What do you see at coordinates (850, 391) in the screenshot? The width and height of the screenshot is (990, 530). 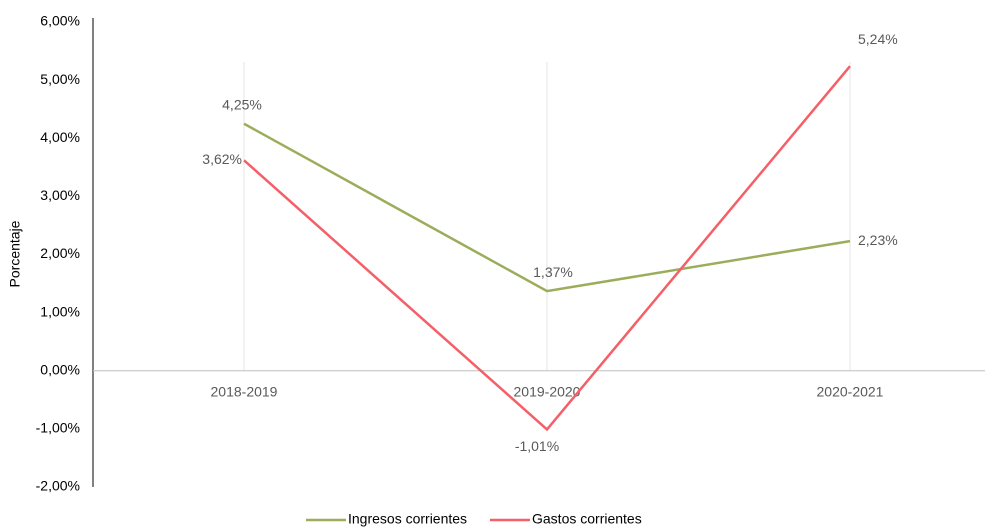 I see `x-tick-label: 2020-2021` at bounding box center [850, 391].